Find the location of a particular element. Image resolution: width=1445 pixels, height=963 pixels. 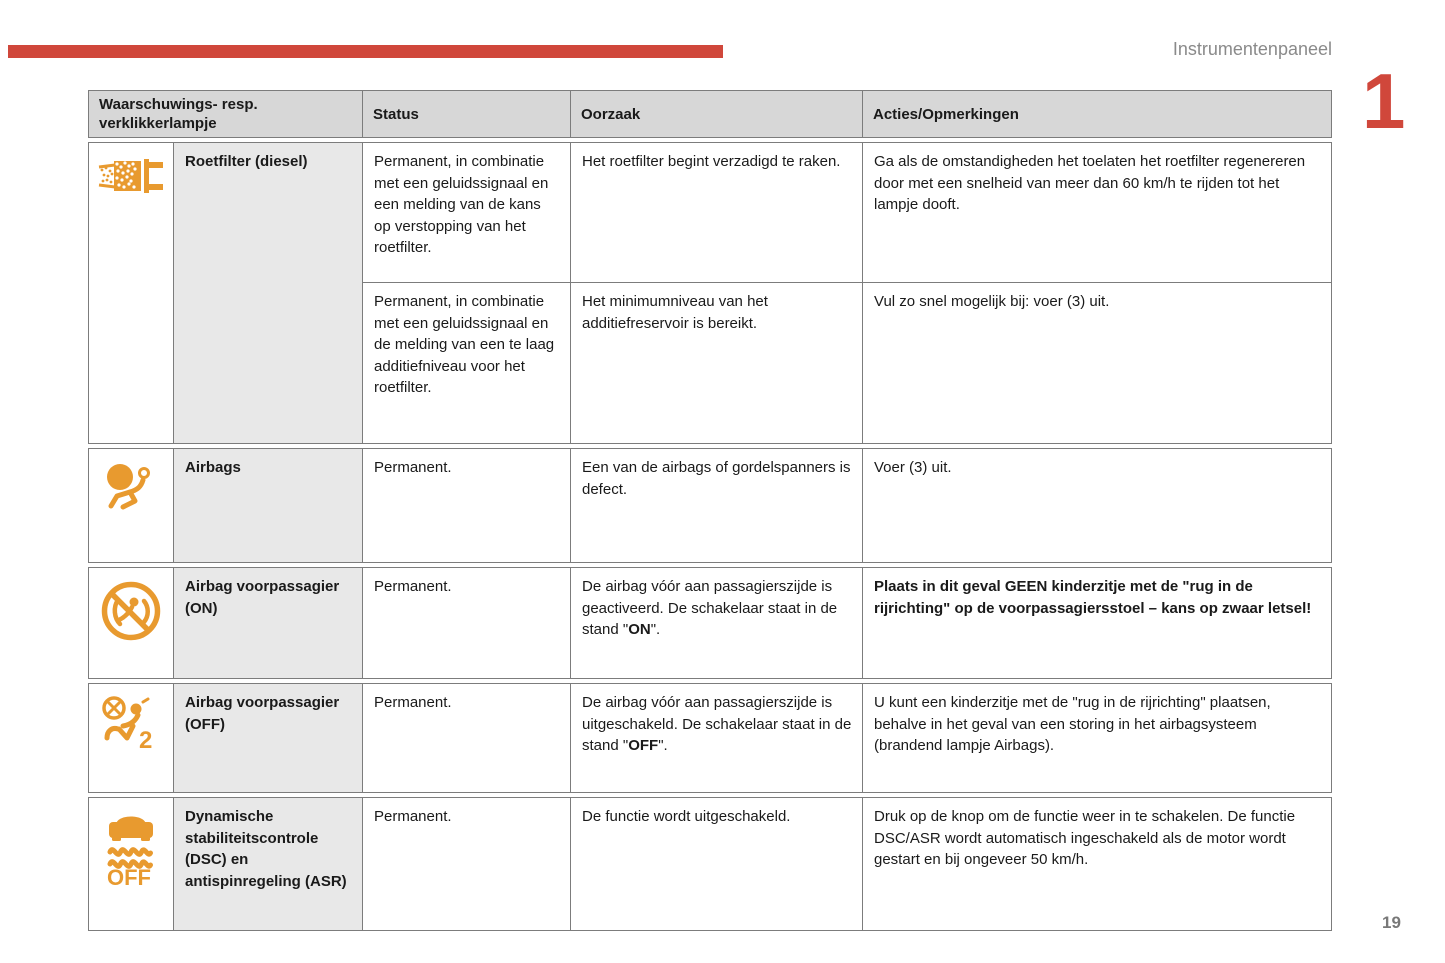

particulate-filter-icon is located at coordinates (131, 293).